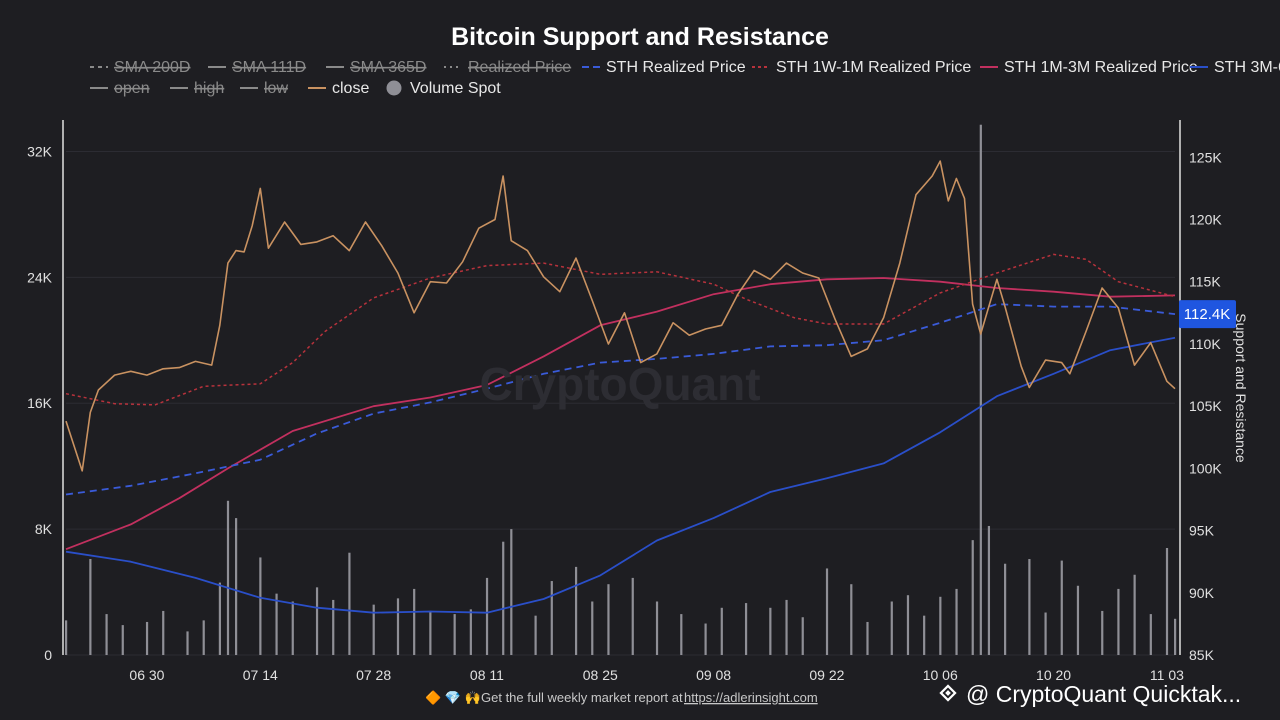 This screenshot has width=1280, height=720. Describe the element at coordinates (1205, 468) in the screenshot. I see `y-right-tick-label: 100K` at that location.